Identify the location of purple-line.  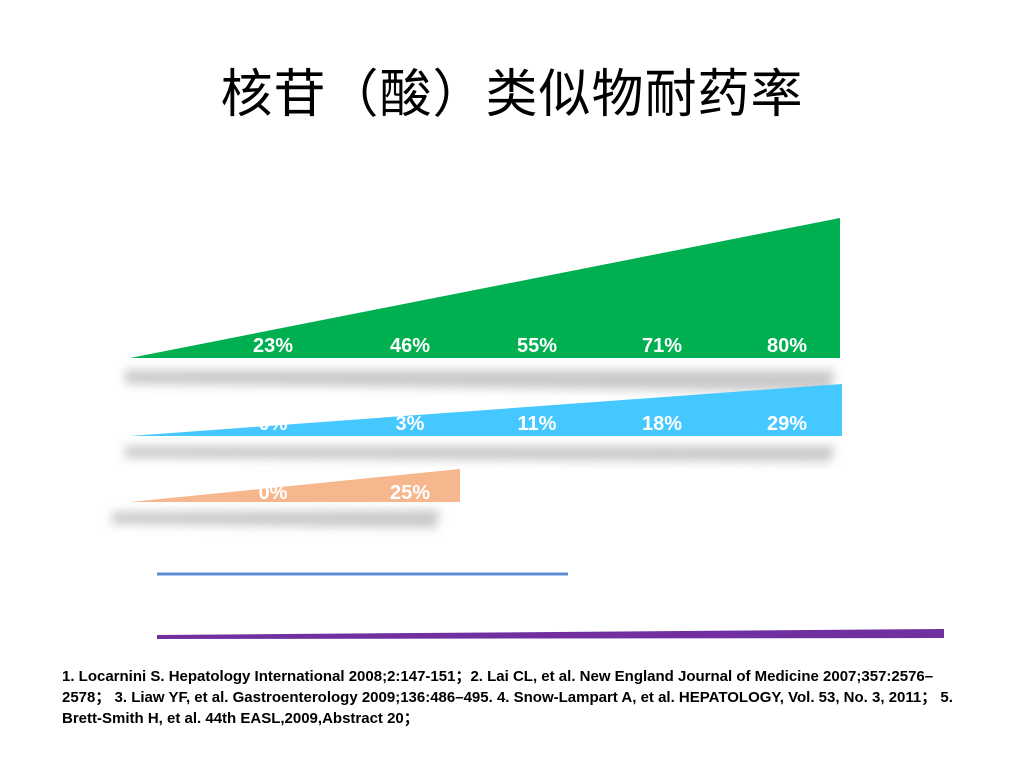
(550, 634).